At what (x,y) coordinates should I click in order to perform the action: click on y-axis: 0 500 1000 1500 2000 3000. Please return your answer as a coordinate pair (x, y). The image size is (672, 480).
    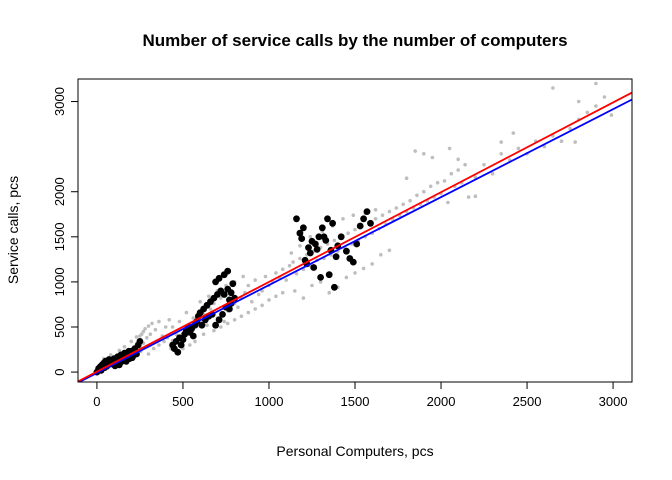
    Looking at the image, I should click on (65, 231).